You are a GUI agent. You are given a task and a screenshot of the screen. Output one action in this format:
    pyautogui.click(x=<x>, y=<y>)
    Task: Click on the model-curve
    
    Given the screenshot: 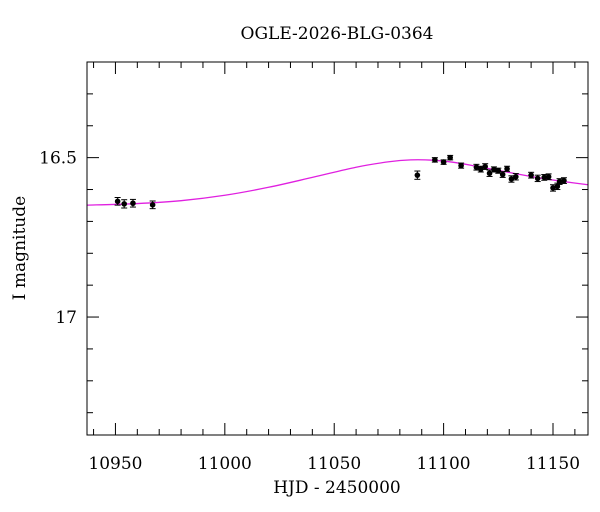 What is the action you would take?
    pyautogui.click(x=337, y=182)
    